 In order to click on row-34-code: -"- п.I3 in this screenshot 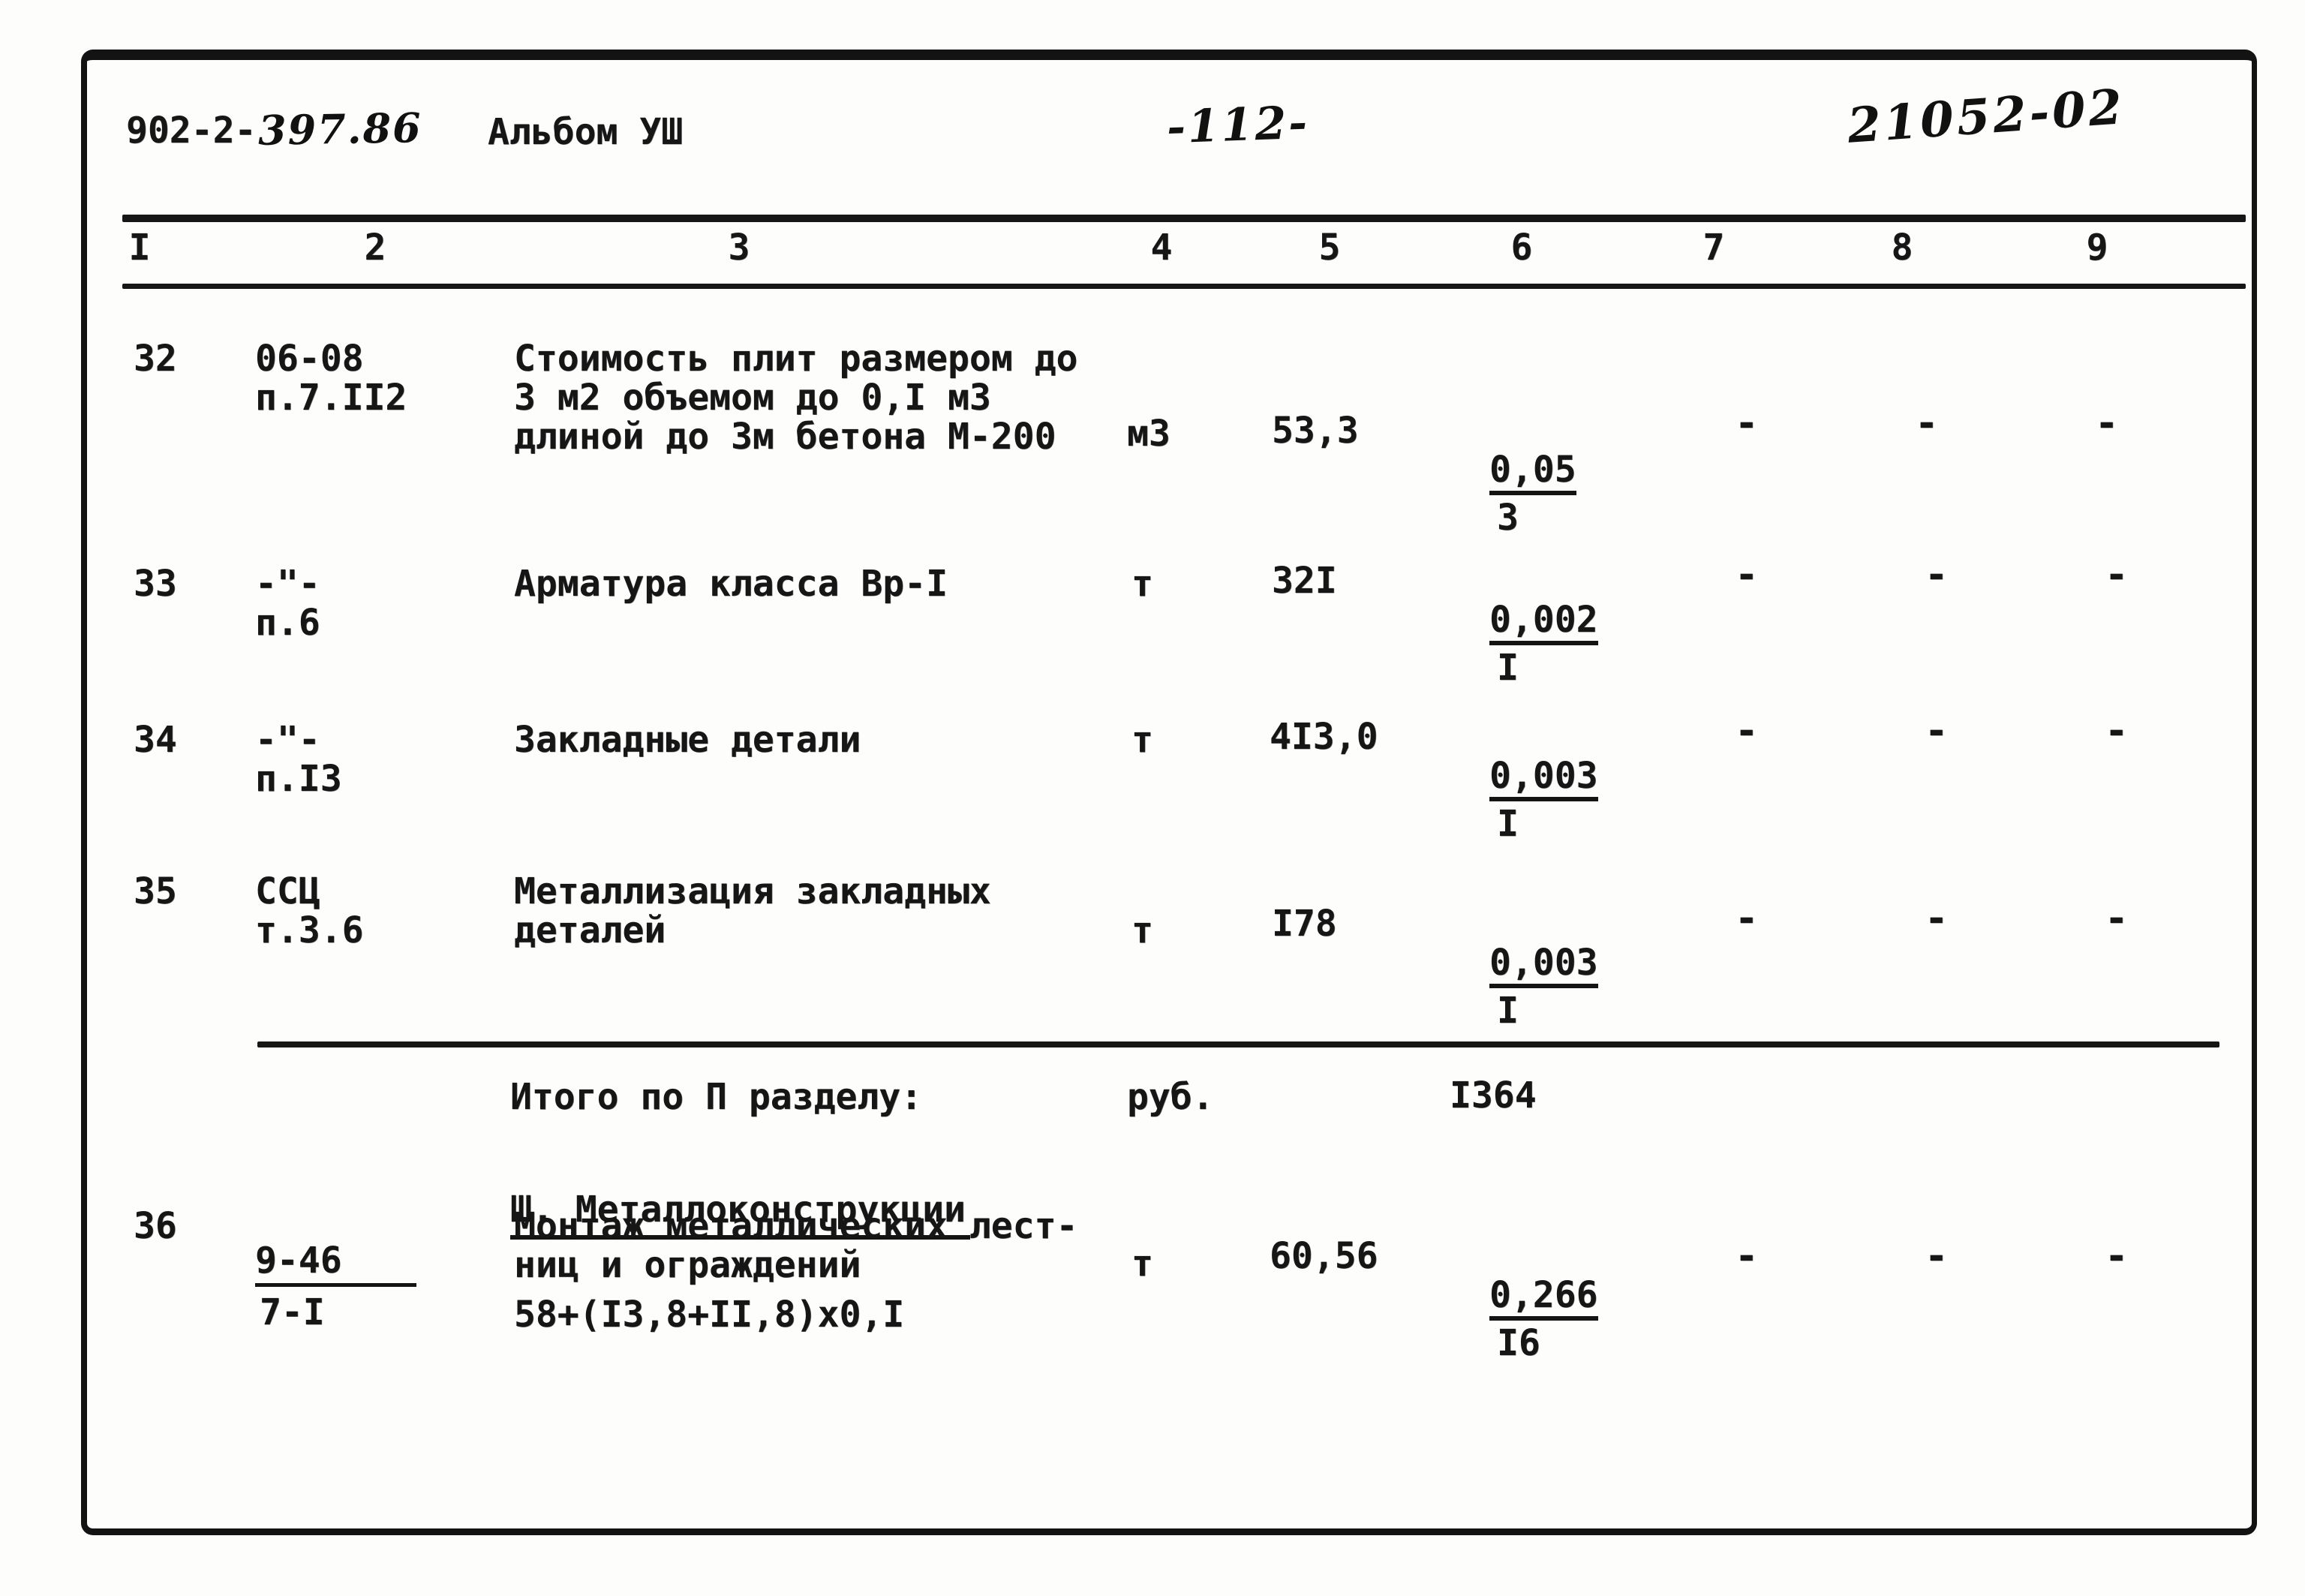, I will do `click(298, 759)`.